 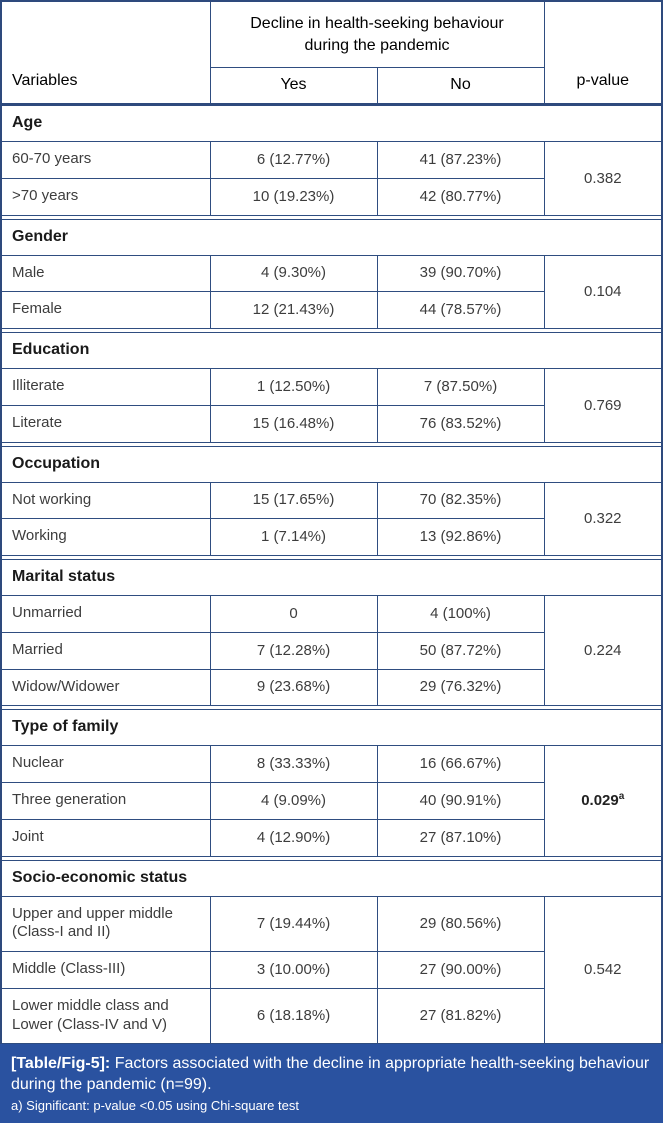 I want to click on no-cell: 29 (80.56%), so click(x=461, y=923).